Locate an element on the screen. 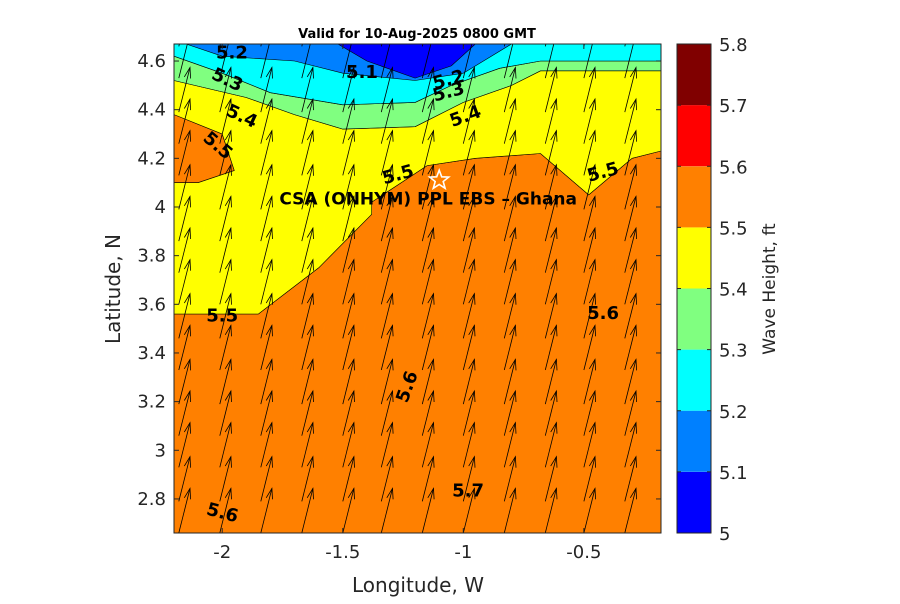  colorbar-tick-label: 5.4 is located at coordinates (733, 290).